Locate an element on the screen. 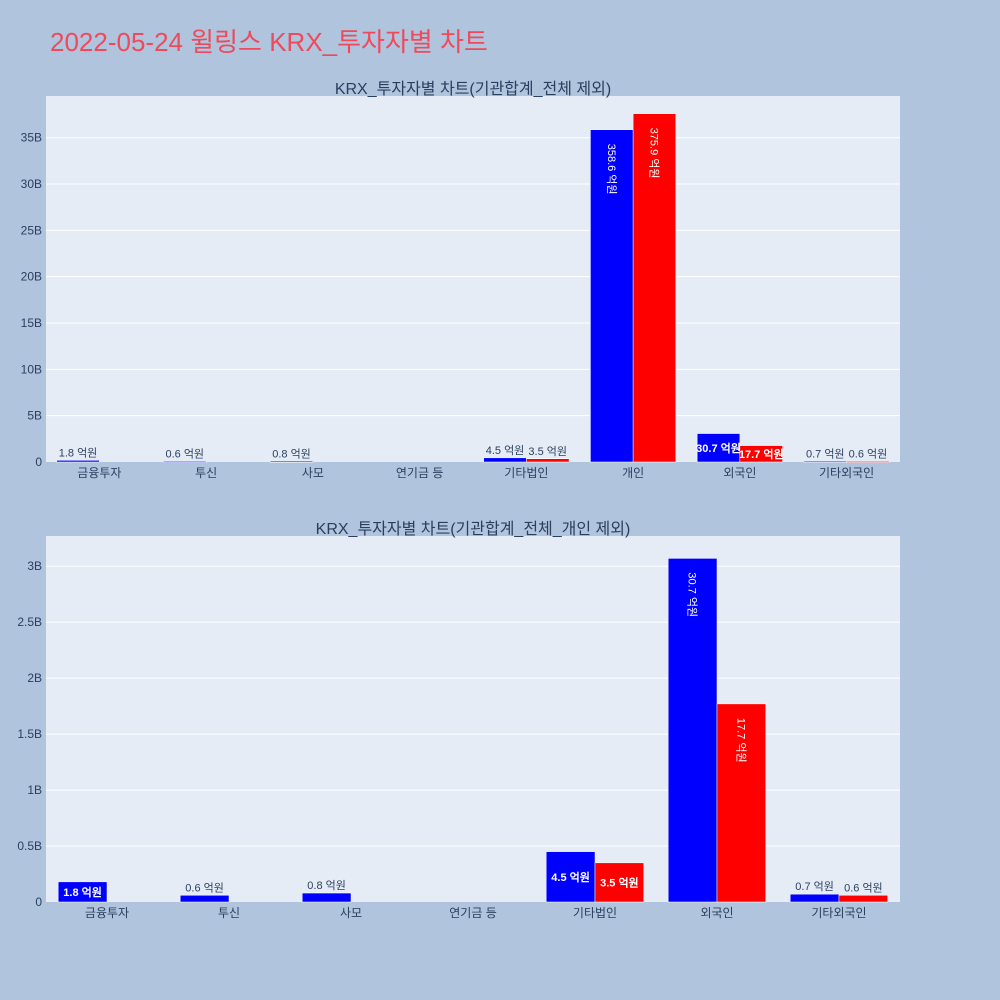 This screenshot has width=1000, height=1000. y-tick-label: 1B is located at coordinates (34, 790).